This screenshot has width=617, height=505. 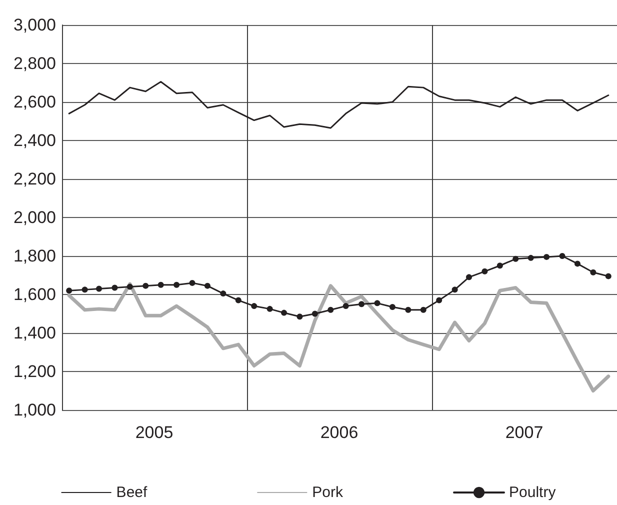 I want to click on legend-label: Poultry, so click(x=532, y=492).